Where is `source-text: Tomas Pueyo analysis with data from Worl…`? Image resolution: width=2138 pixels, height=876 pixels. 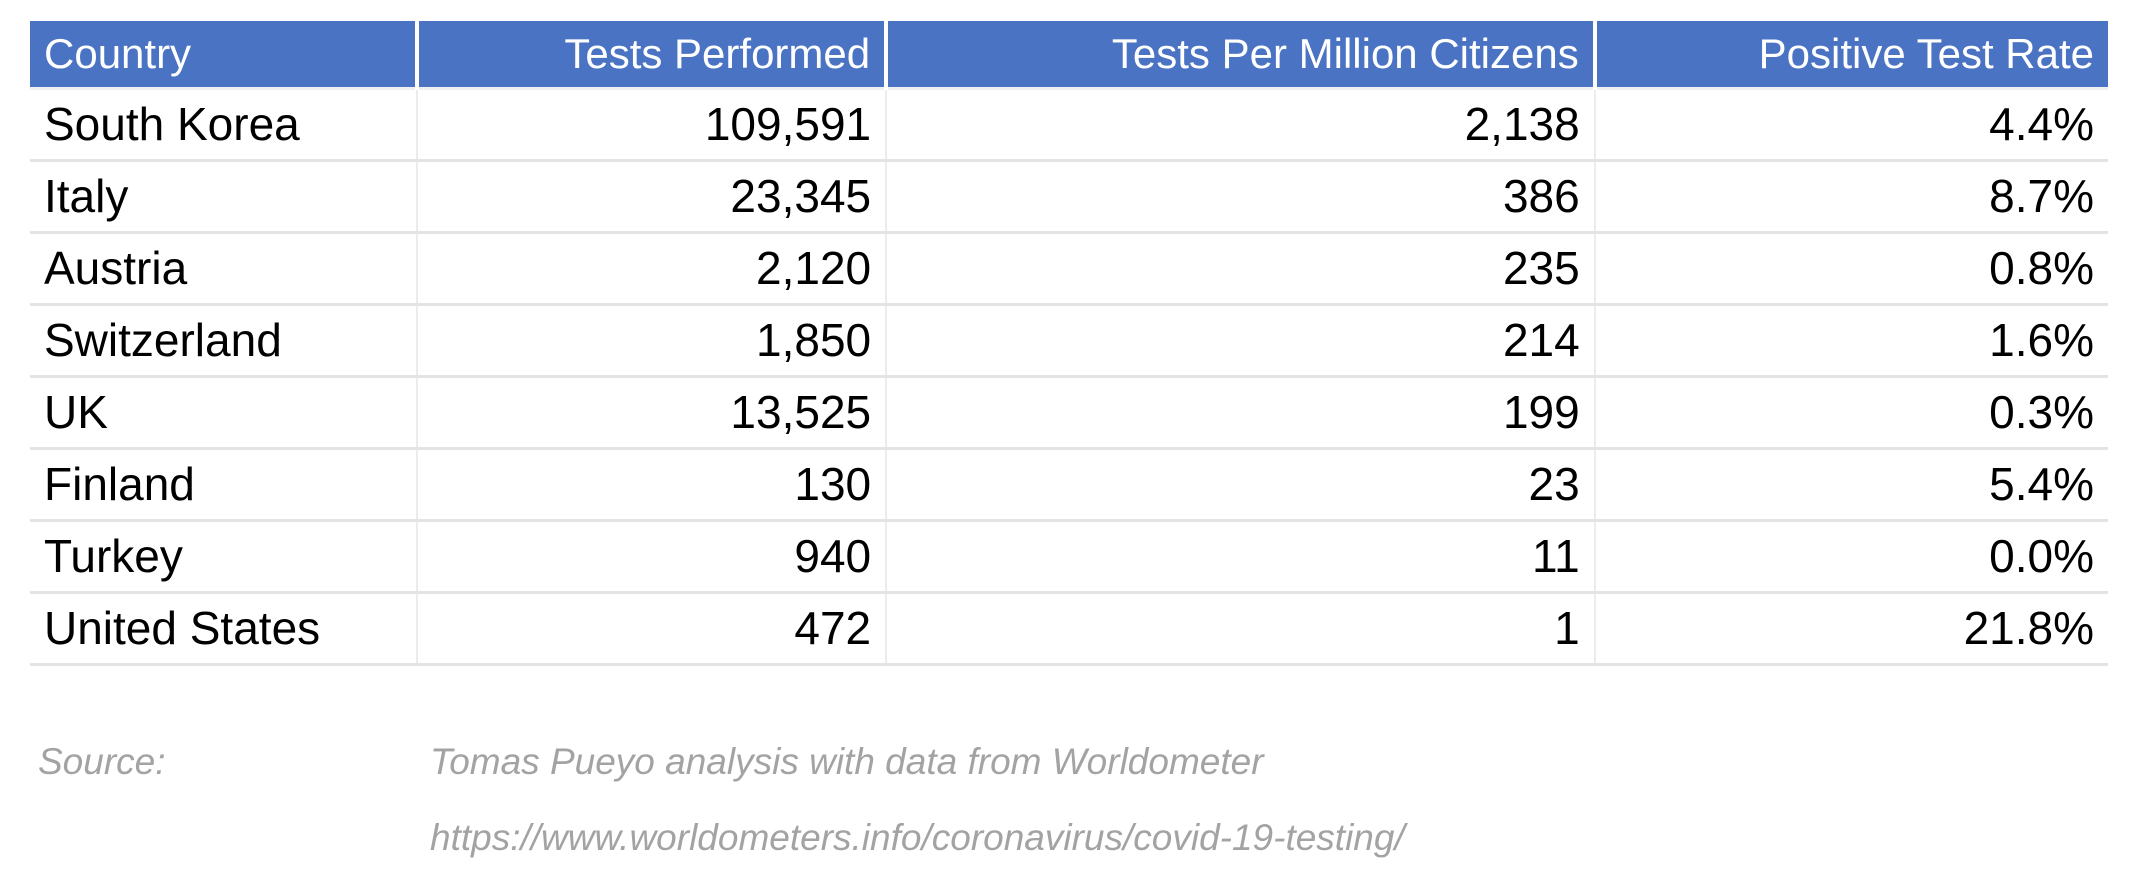 source-text: Tomas Pueyo analysis with data from Worl… is located at coordinates (917, 800).